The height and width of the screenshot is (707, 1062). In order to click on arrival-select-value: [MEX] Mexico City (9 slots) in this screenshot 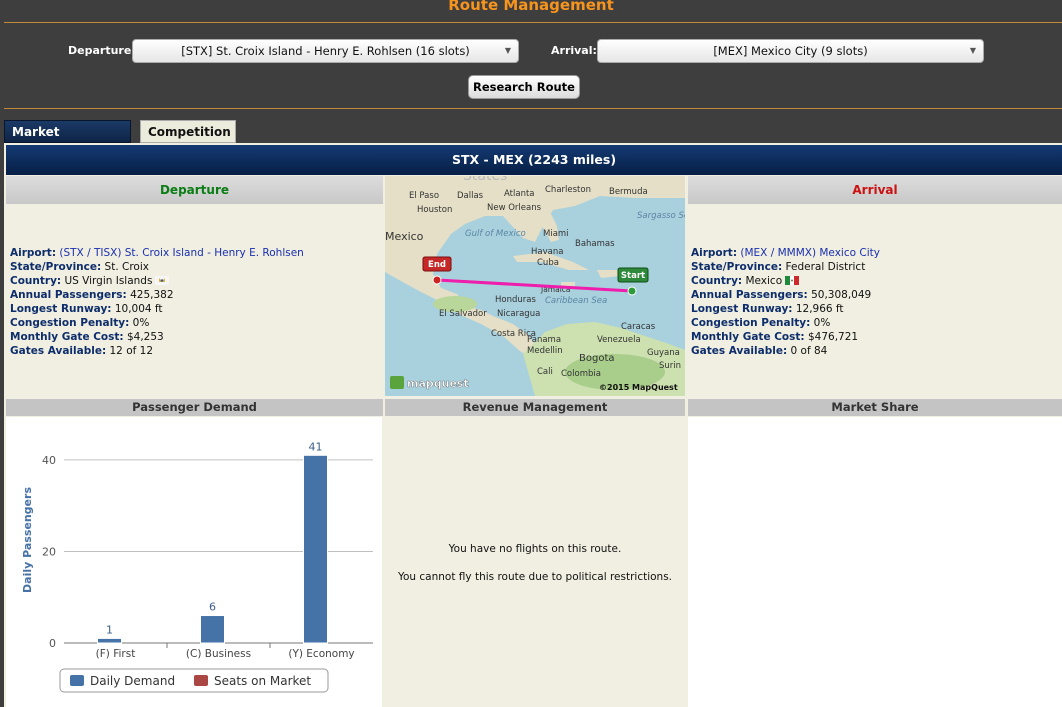, I will do `click(790, 51)`.